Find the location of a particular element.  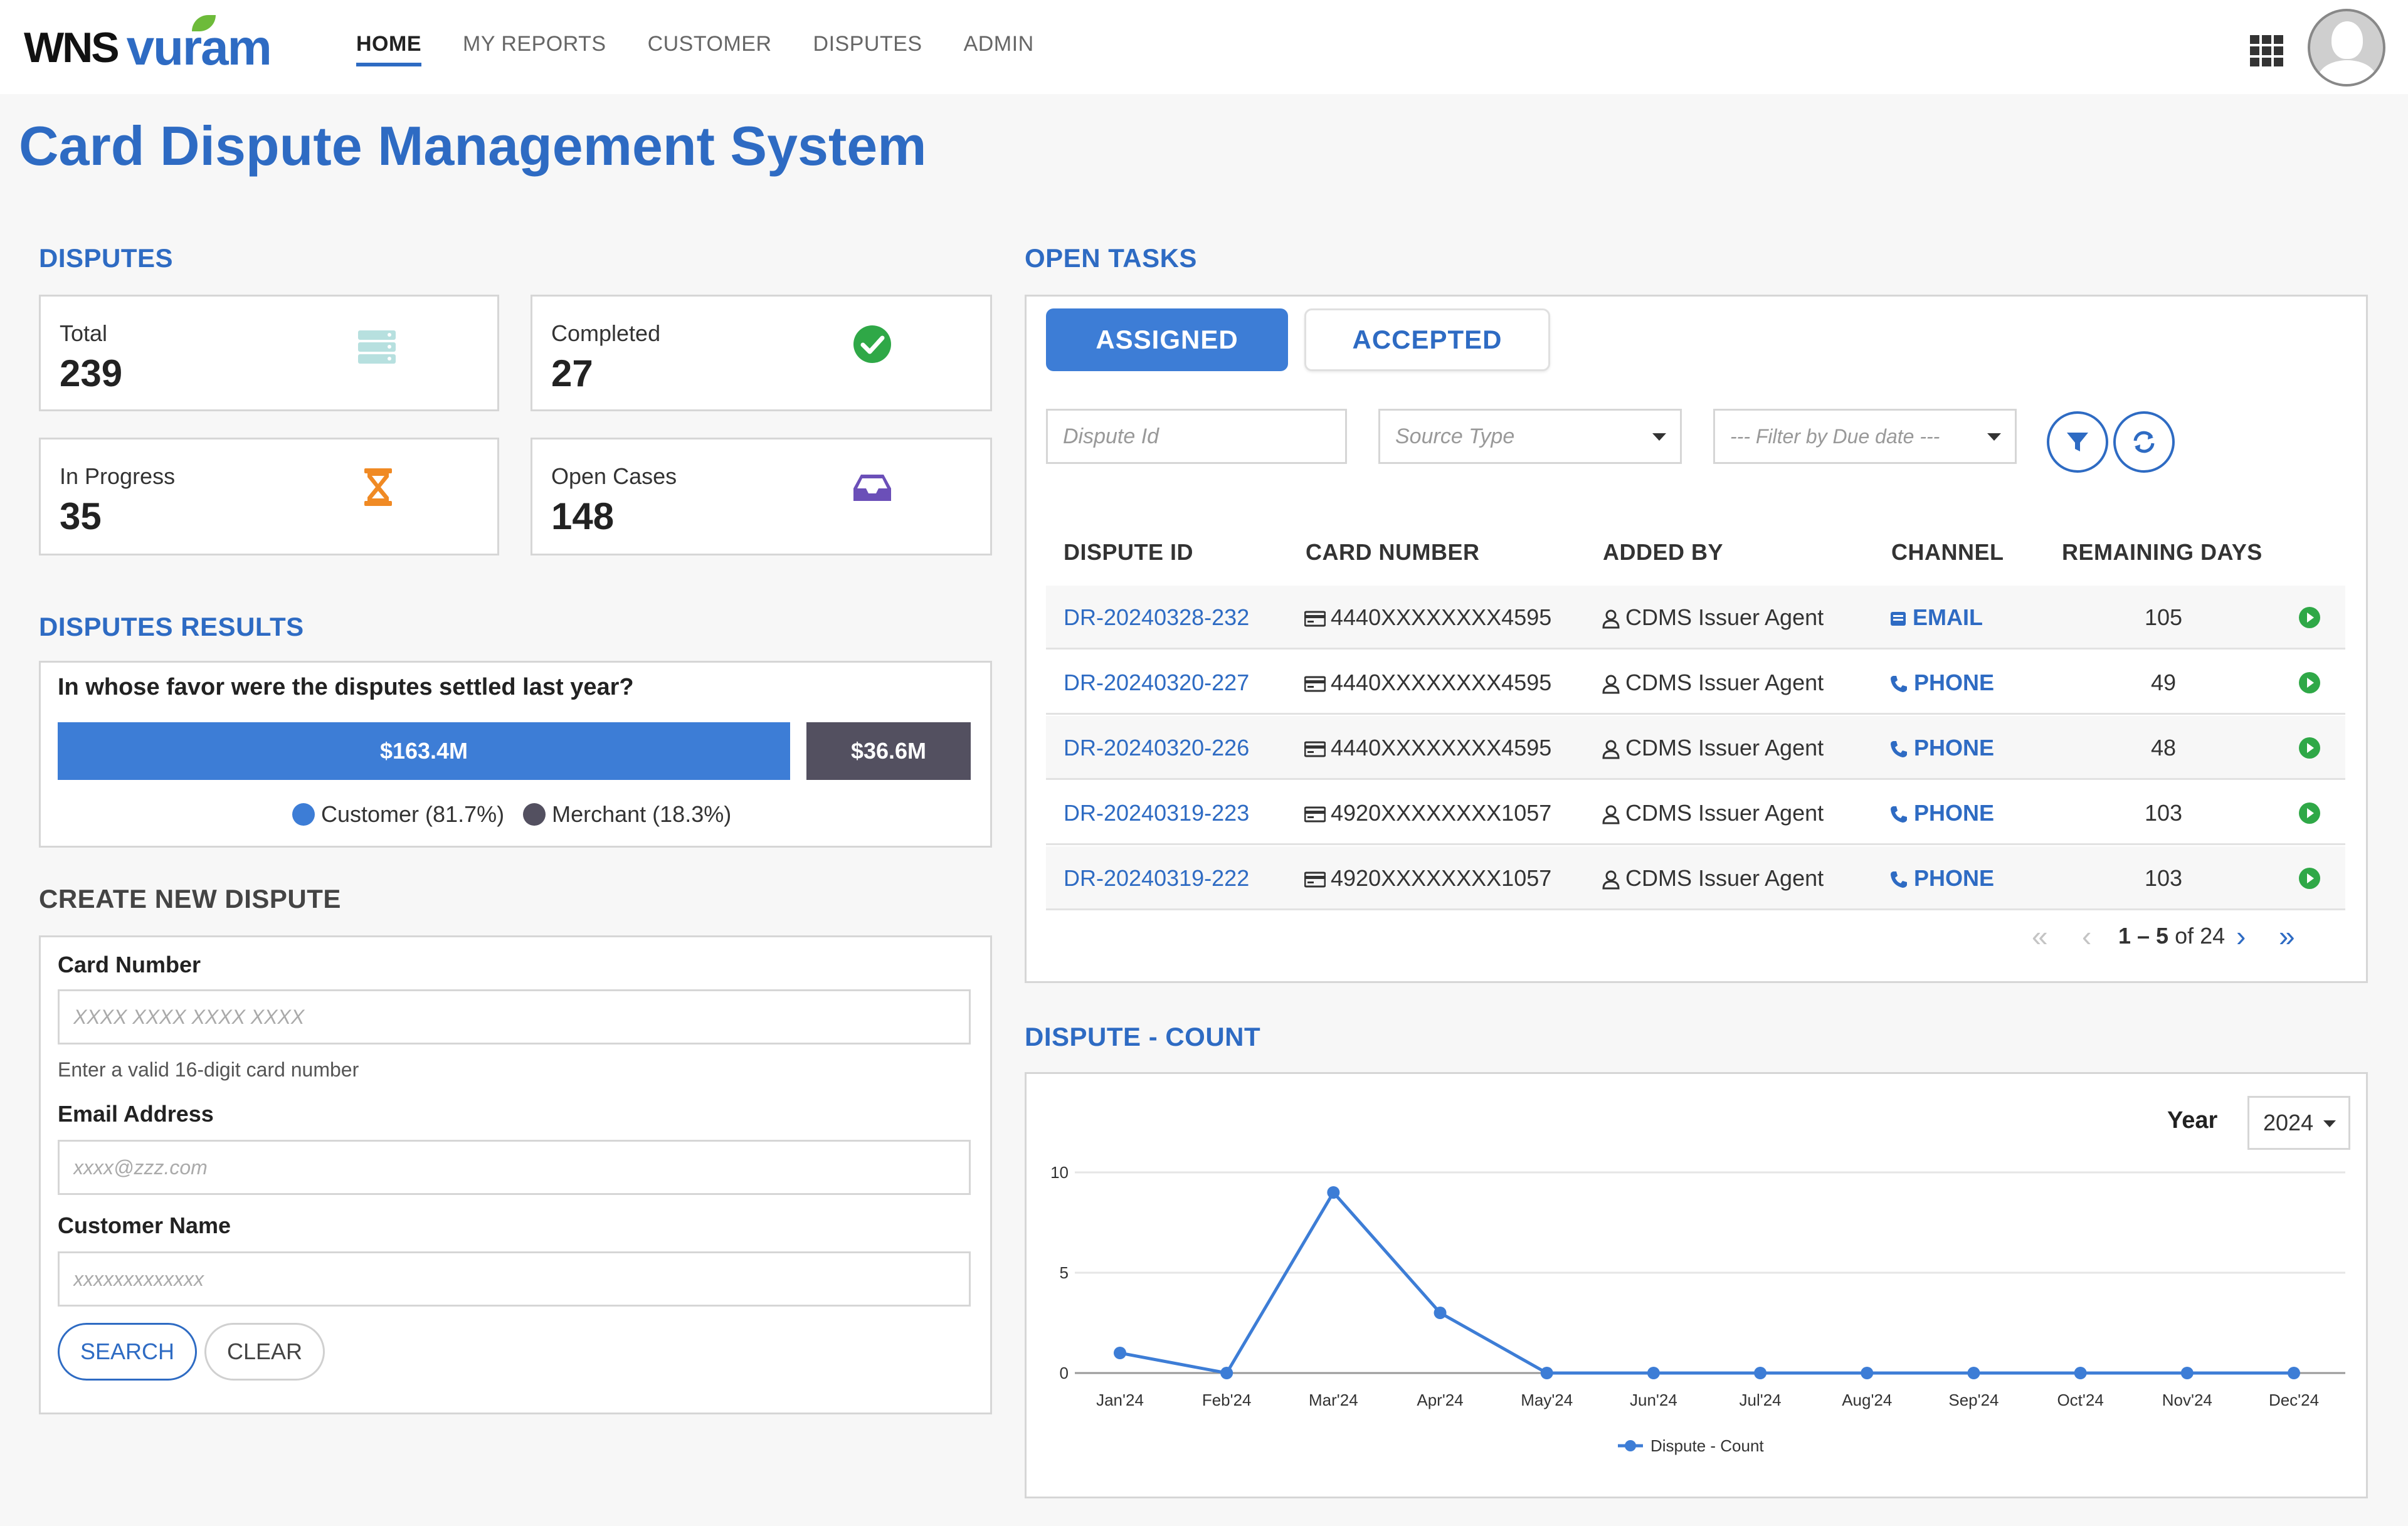

pager-range: 1 – 5 of 24 is located at coordinates (2172, 936).